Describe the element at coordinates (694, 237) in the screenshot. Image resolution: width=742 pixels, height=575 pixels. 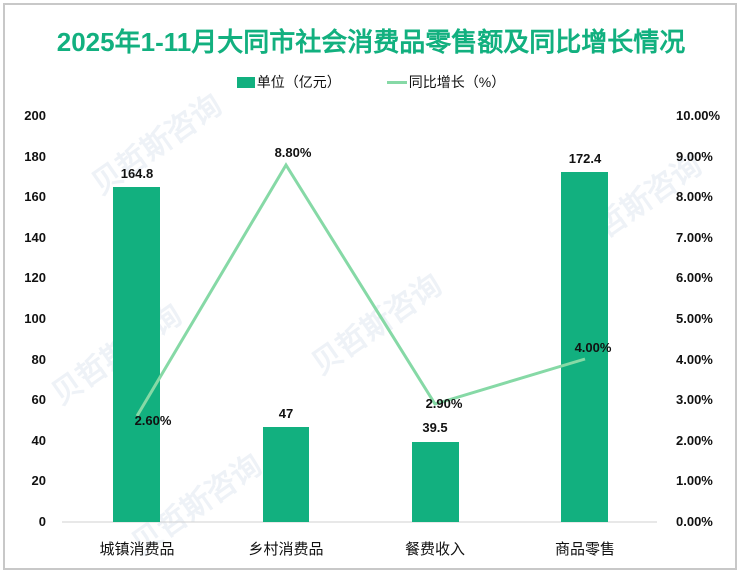
I see `right-axis-tick: 7.00%` at that location.